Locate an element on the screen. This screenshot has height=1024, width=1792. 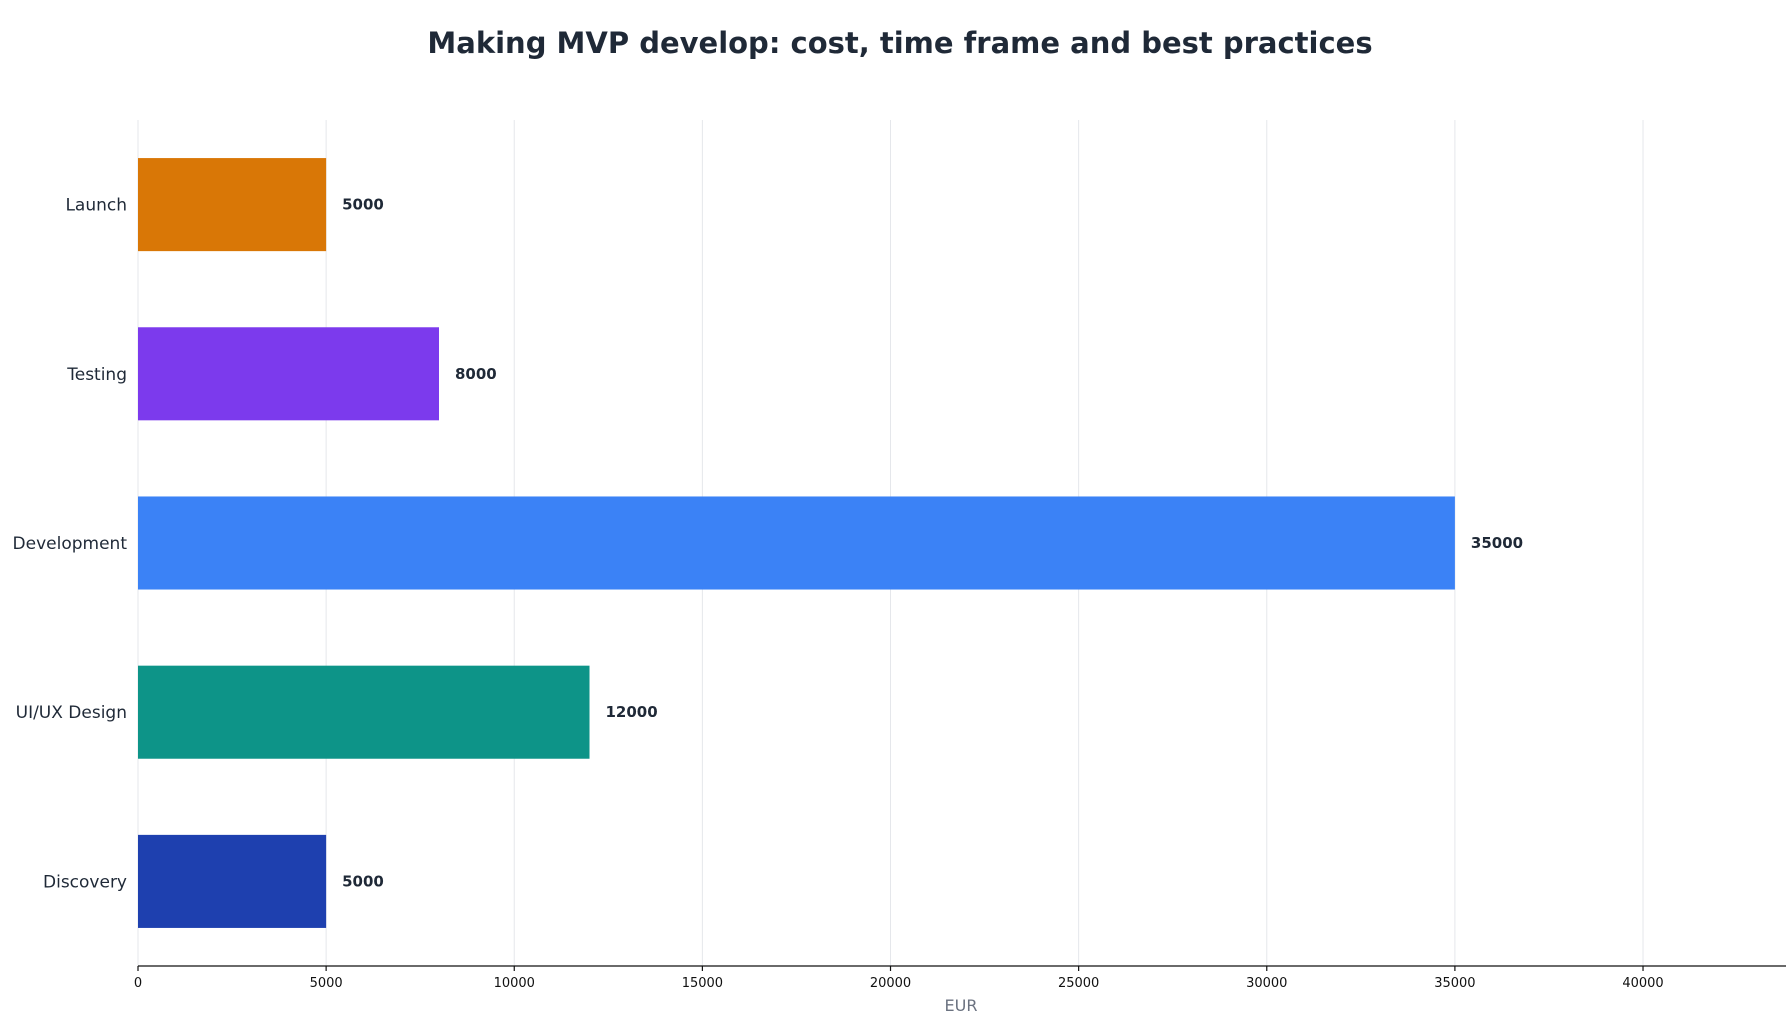
x-tick-label: 10000 is located at coordinates (514, 983).